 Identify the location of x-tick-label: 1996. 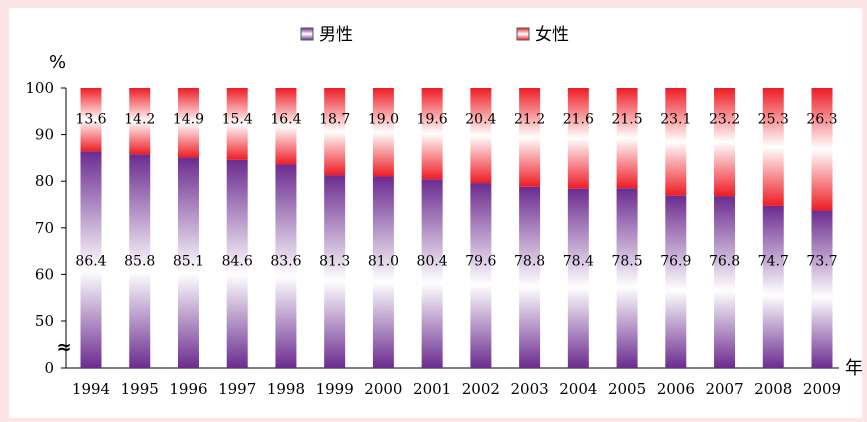
(188, 389).